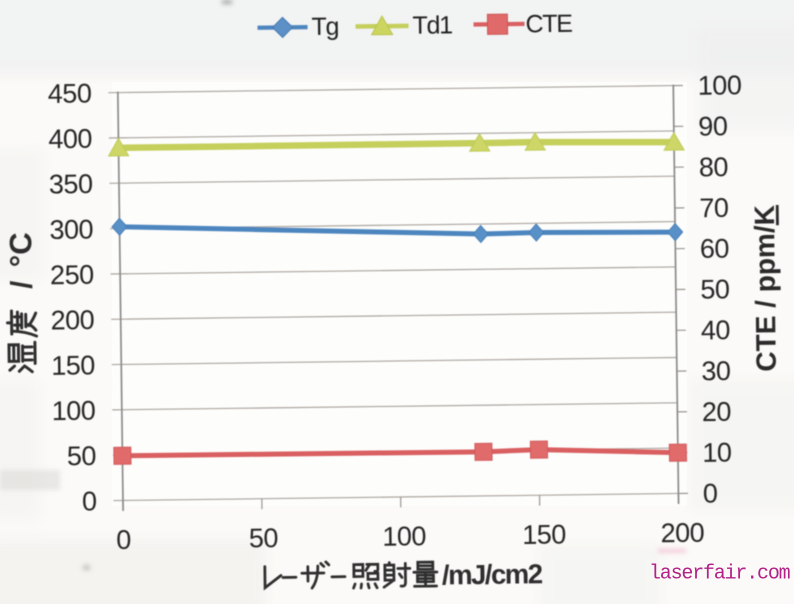 This screenshot has height=604, width=794. What do you see at coordinates (70, 93) in the screenshot?
I see `svg-text: 450` at bounding box center [70, 93].